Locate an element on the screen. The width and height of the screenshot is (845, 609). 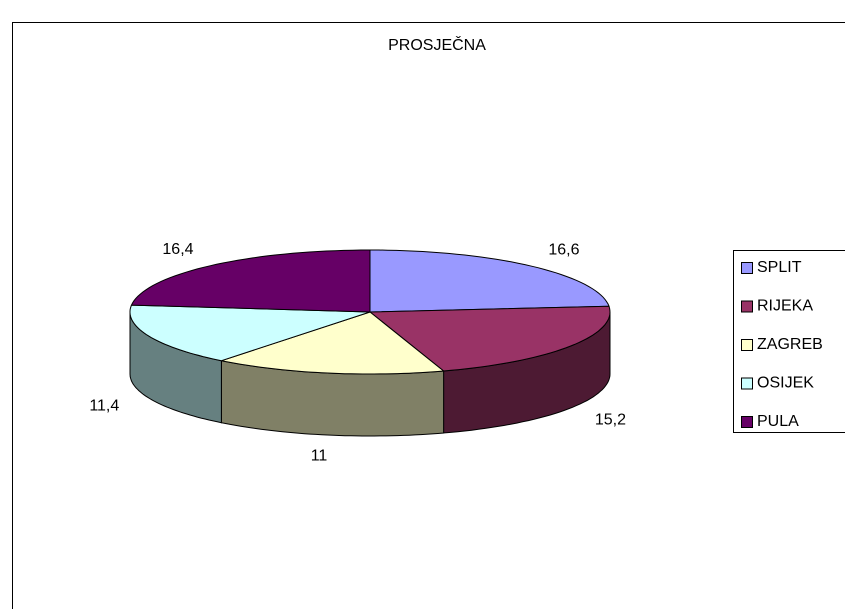
legend-label: PULA is located at coordinates (778, 421).